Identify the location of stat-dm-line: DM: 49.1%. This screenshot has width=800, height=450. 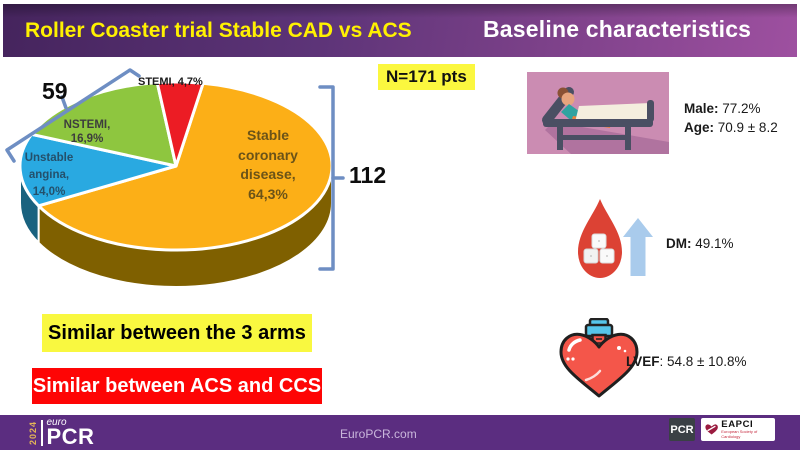
(700, 243).